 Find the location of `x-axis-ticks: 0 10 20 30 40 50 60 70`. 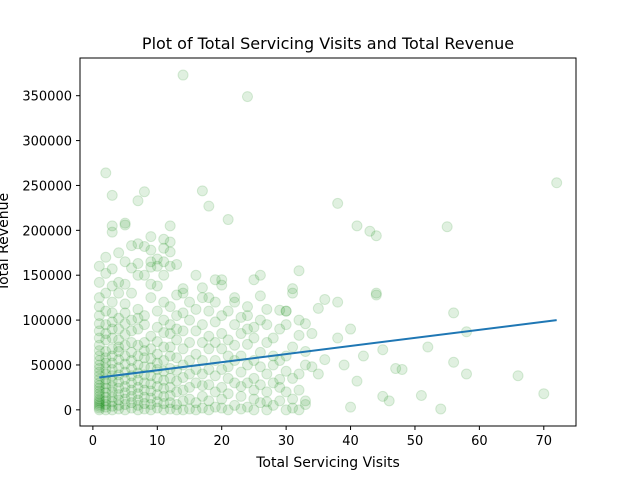

x-axis-ticks: 0 10 20 30 40 50 60 70 is located at coordinates (320, 437).